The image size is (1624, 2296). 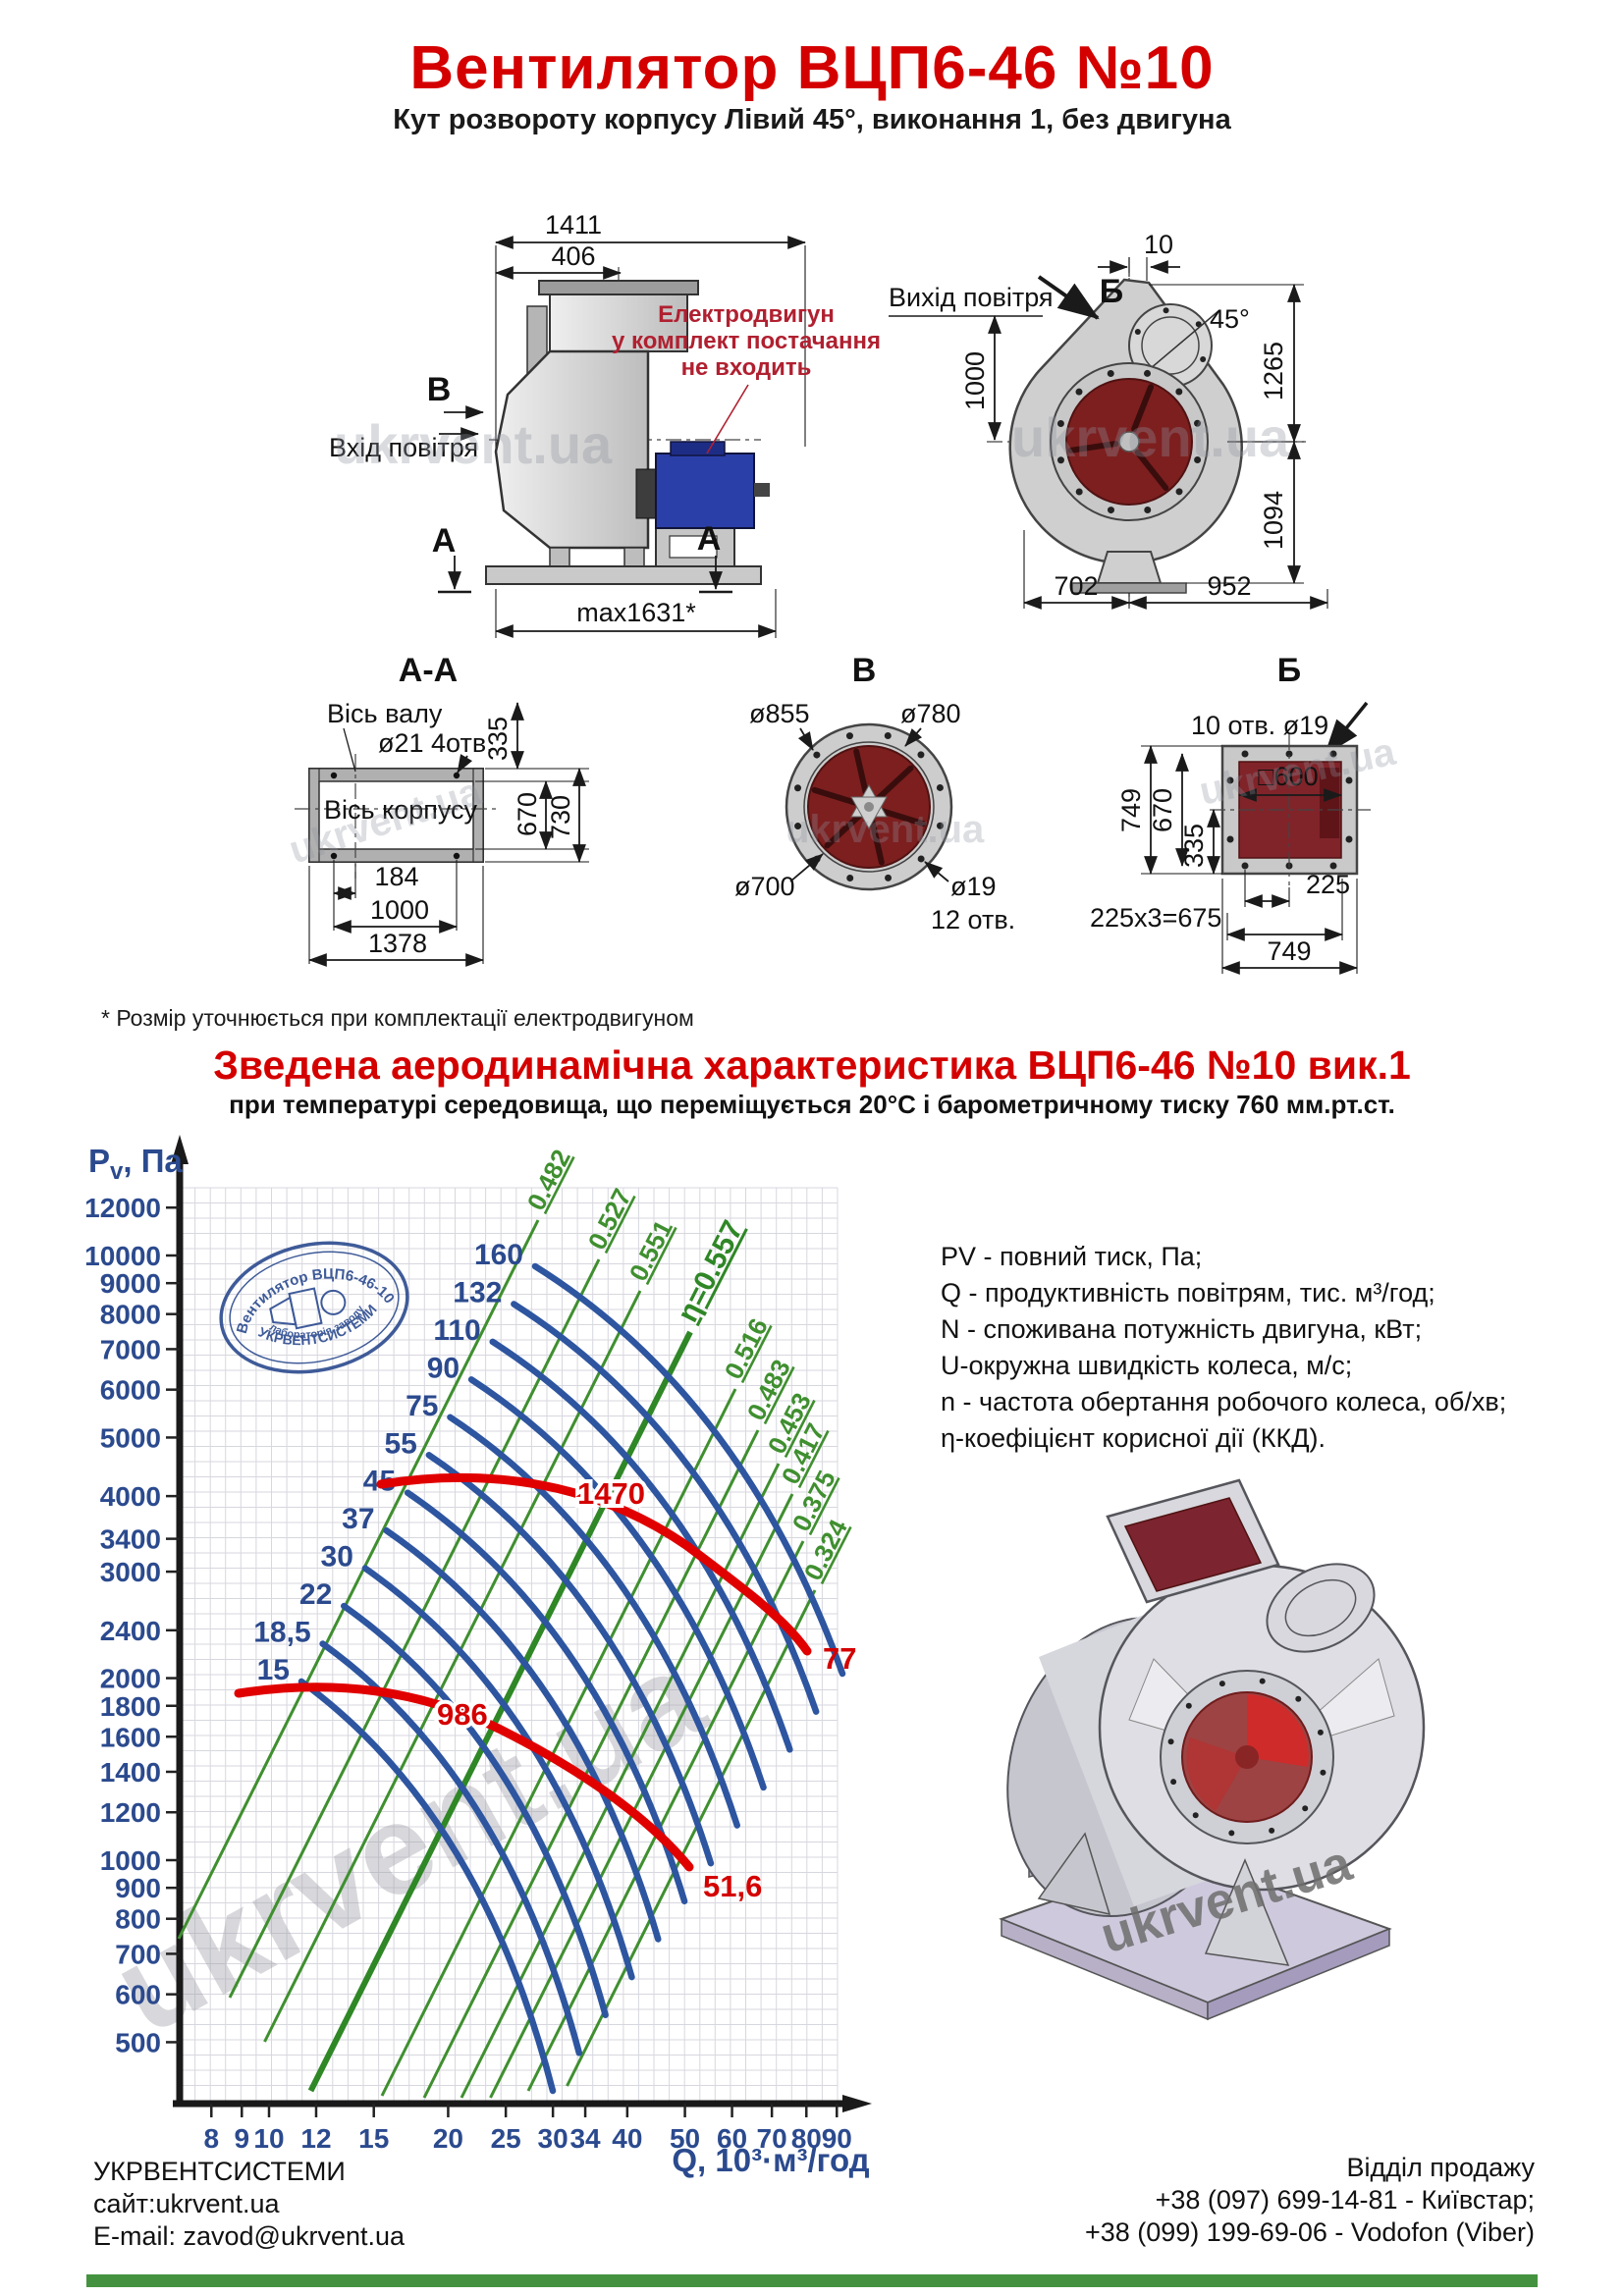 I want to click on y-tick-label: 4000, so click(x=130, y=1496).